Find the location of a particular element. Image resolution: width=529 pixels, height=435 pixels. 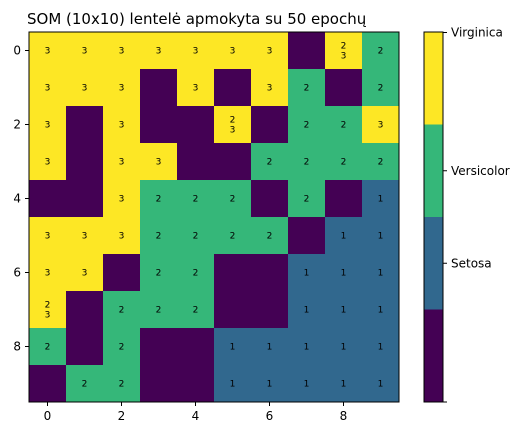

colorbar-frame is located at coordinates (433, 217).